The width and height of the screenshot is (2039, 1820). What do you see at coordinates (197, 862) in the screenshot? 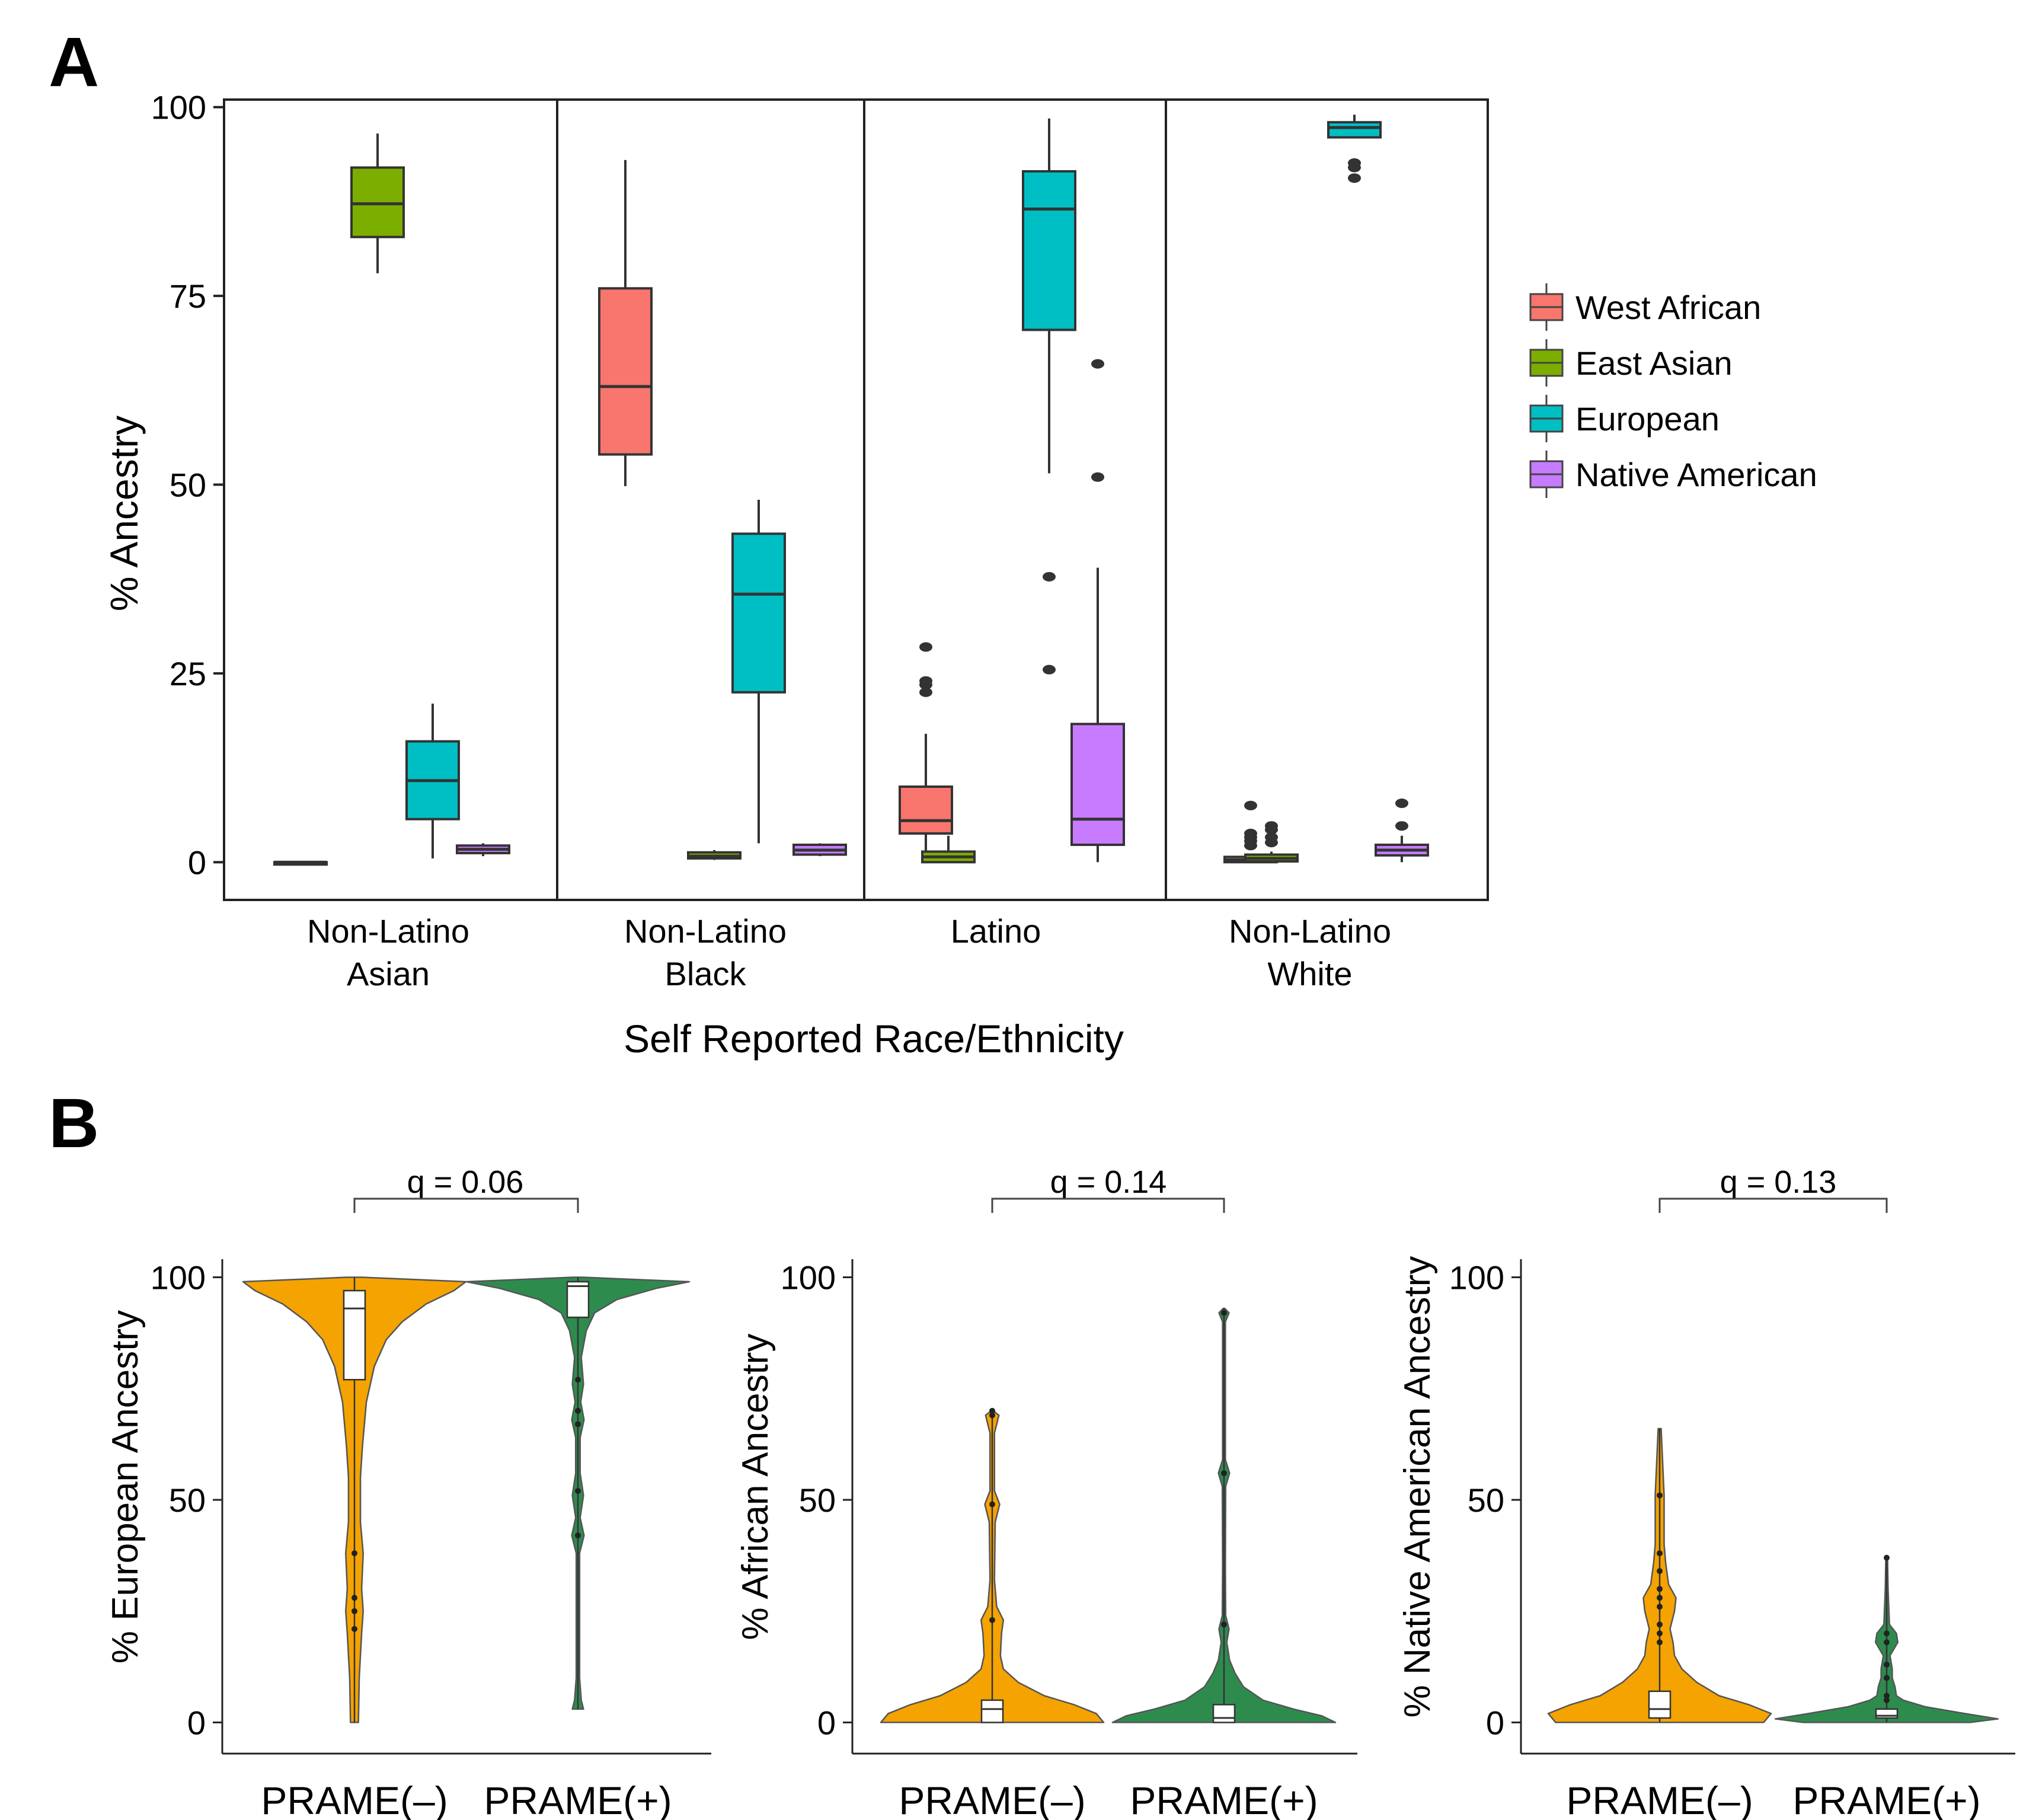
I see `panel-a-y-tick-label: 0` at bounding box center [197, 862].